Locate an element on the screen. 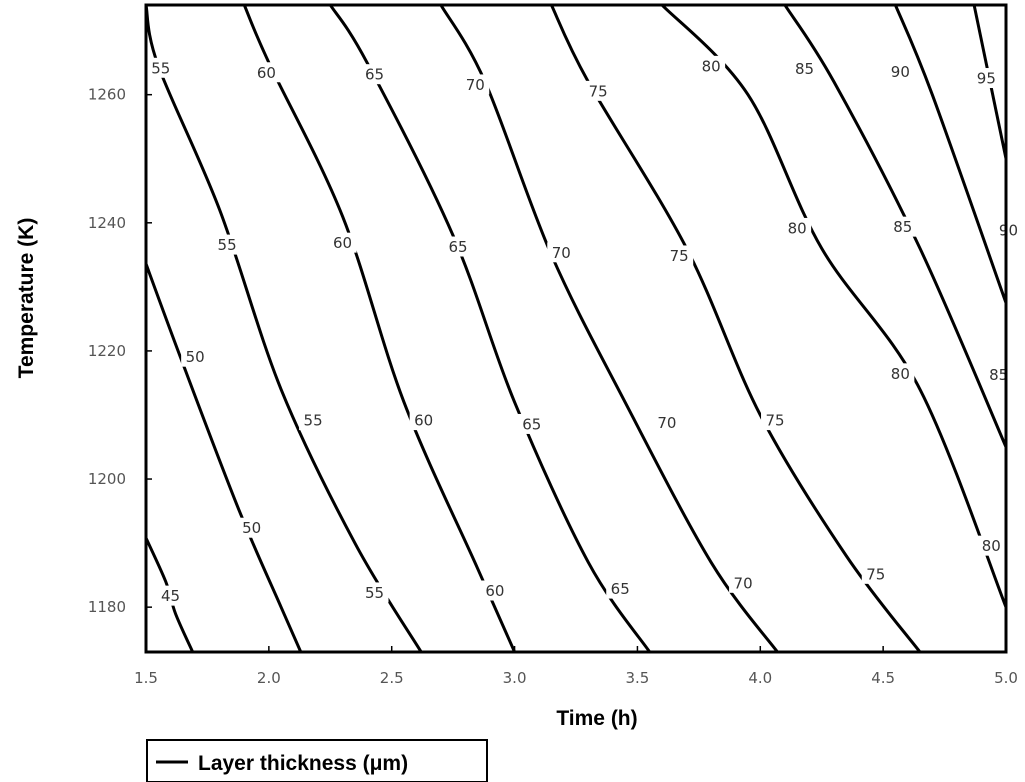 The height and width of the screenshot is (782, 1025). x-tick-label: 1.5 is located at coordinates (146, 678).